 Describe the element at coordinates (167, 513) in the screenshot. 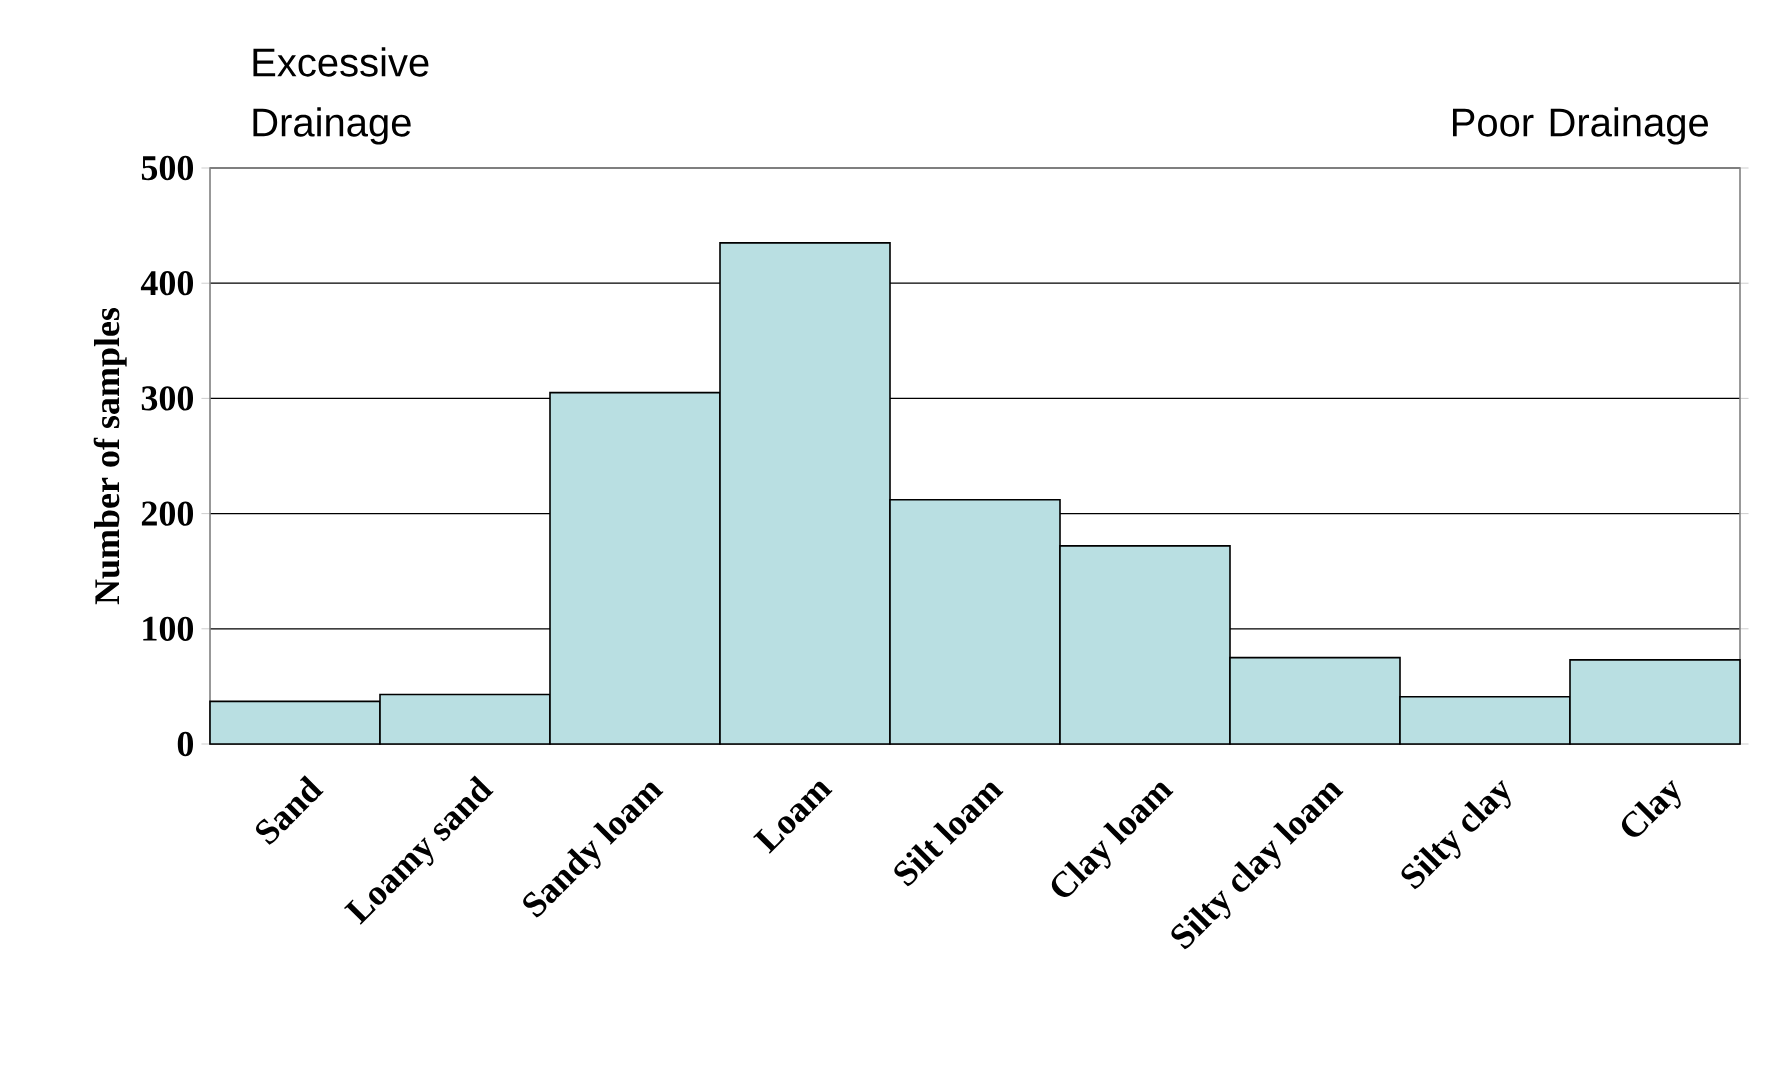

I see `y-tick-label: 200` at that location.